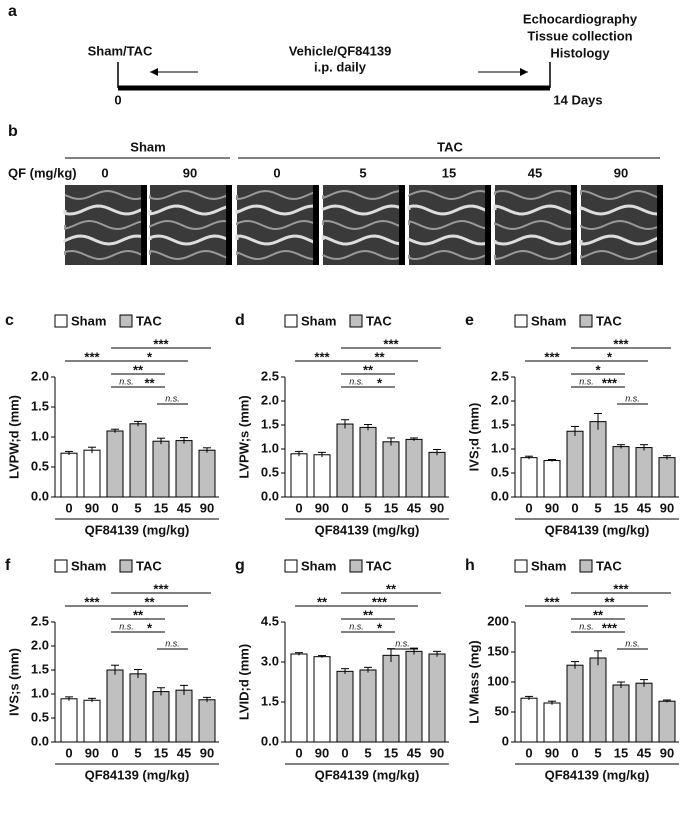 This screenshot has width=699, height=821. I want to click on panel-letter: c, so click(9, 320).